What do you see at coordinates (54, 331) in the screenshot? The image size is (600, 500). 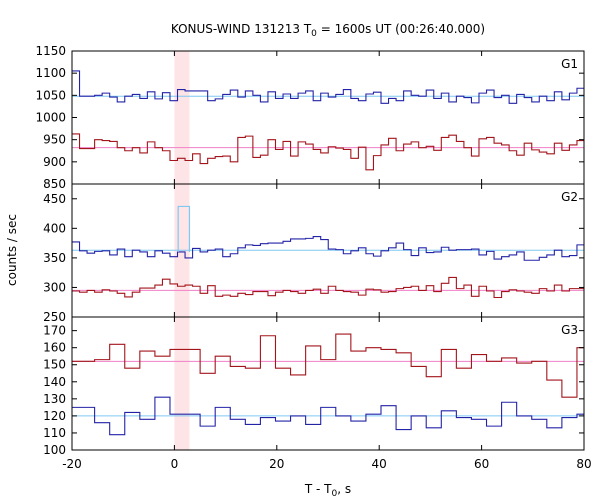 I see `y-tick-label: 170` at bounding box center [54, 331].